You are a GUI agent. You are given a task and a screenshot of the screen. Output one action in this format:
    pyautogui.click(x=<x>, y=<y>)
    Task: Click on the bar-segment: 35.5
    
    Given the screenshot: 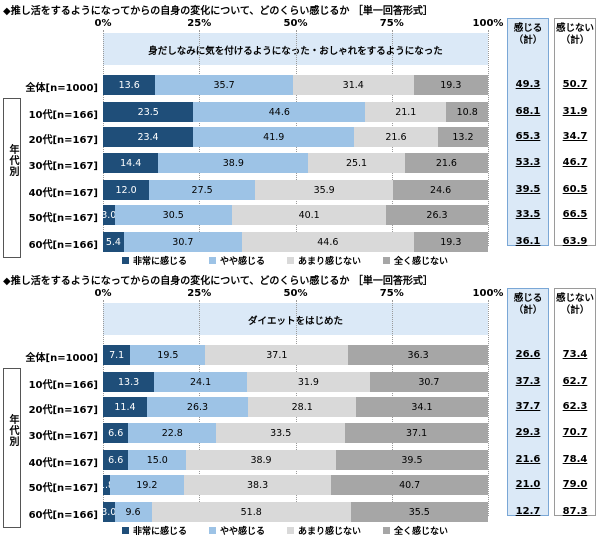 What is the action you would take?
    pyautogui.click(x=419, y=512)
    